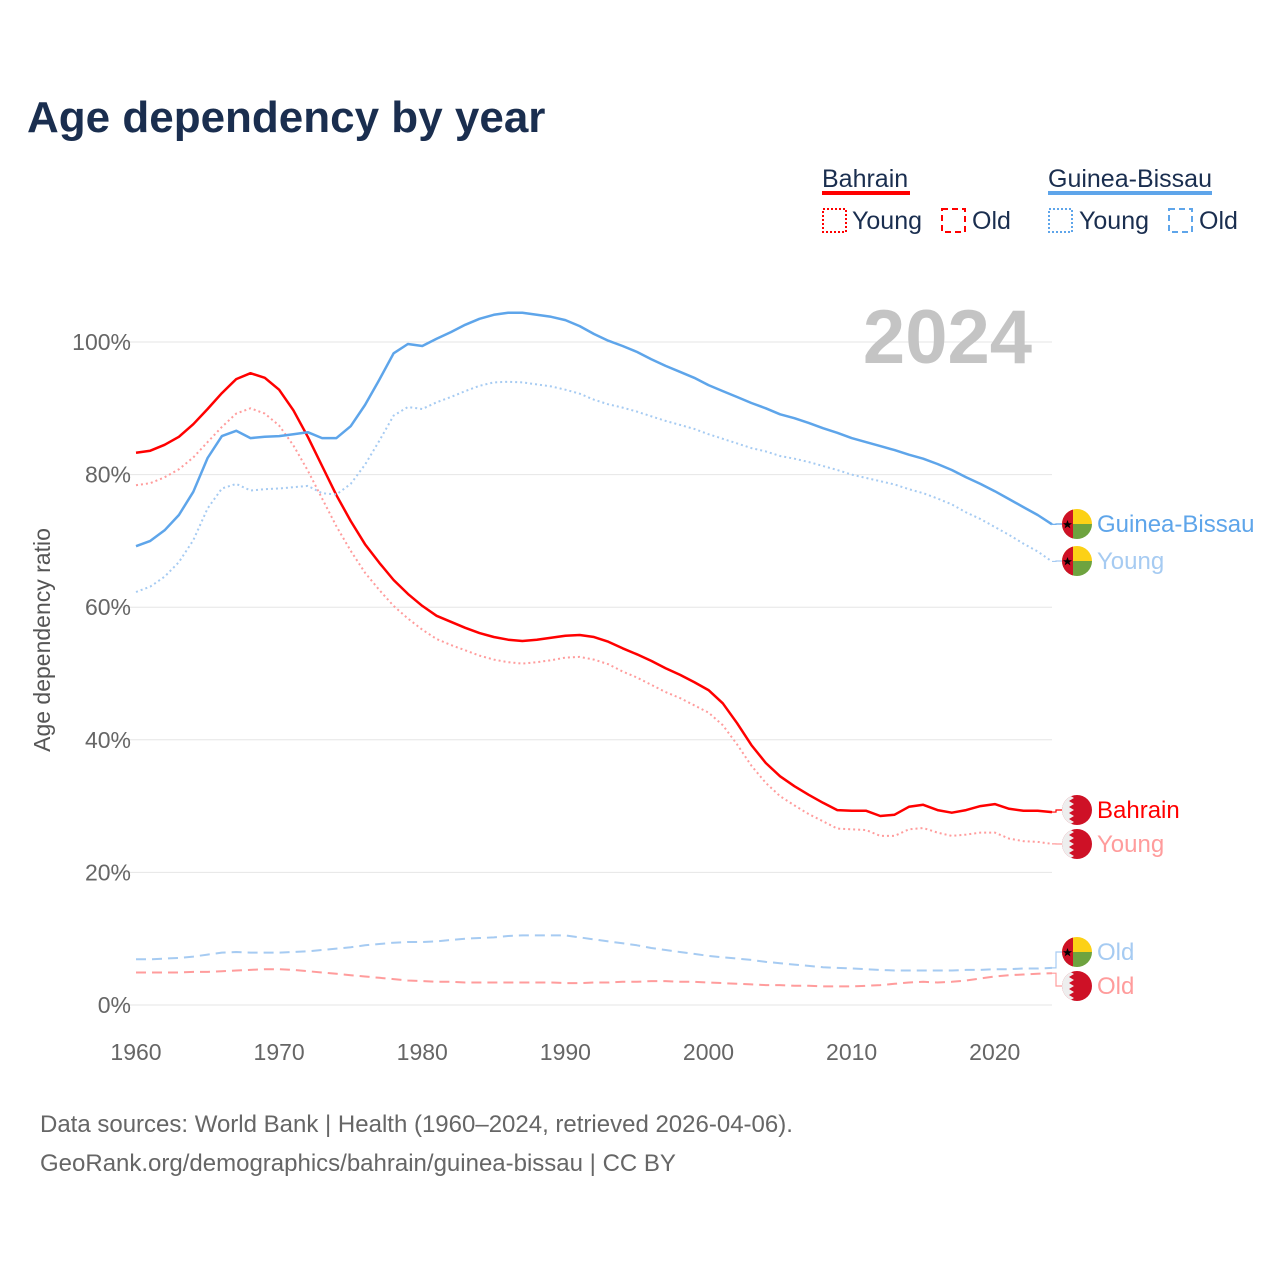 The width and height of the screenshot is (1280, 1285). I want to click on end-label-bh-old: Old, so click(1093, 986).